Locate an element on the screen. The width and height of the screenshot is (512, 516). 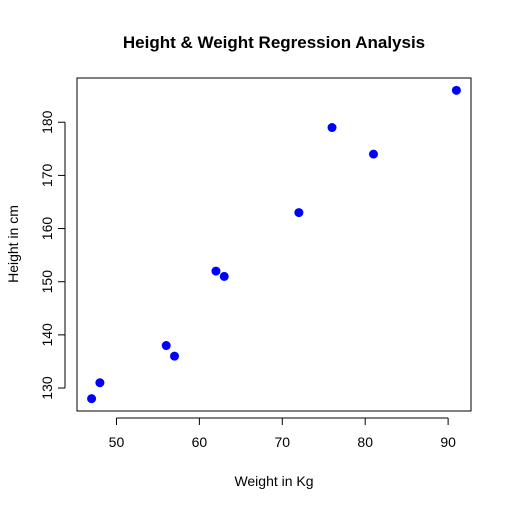
y-tick-label: 140 is located at coordinates (47, 335).